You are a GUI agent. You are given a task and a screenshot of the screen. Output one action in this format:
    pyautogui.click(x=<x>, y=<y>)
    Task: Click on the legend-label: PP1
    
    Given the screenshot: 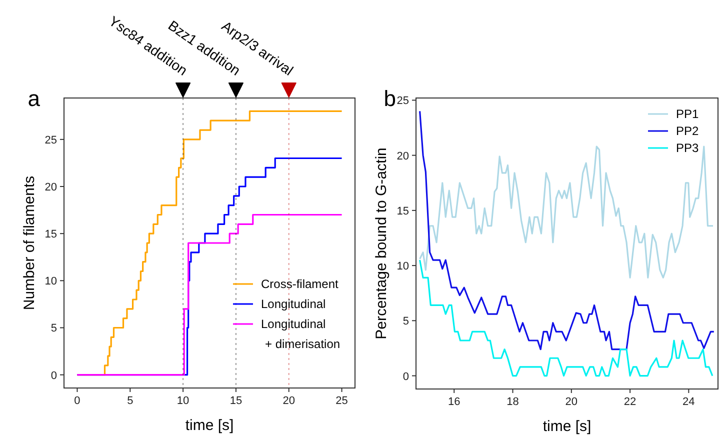 What is the action you would take?
    pyautogui.click(x=688, y=114)
    